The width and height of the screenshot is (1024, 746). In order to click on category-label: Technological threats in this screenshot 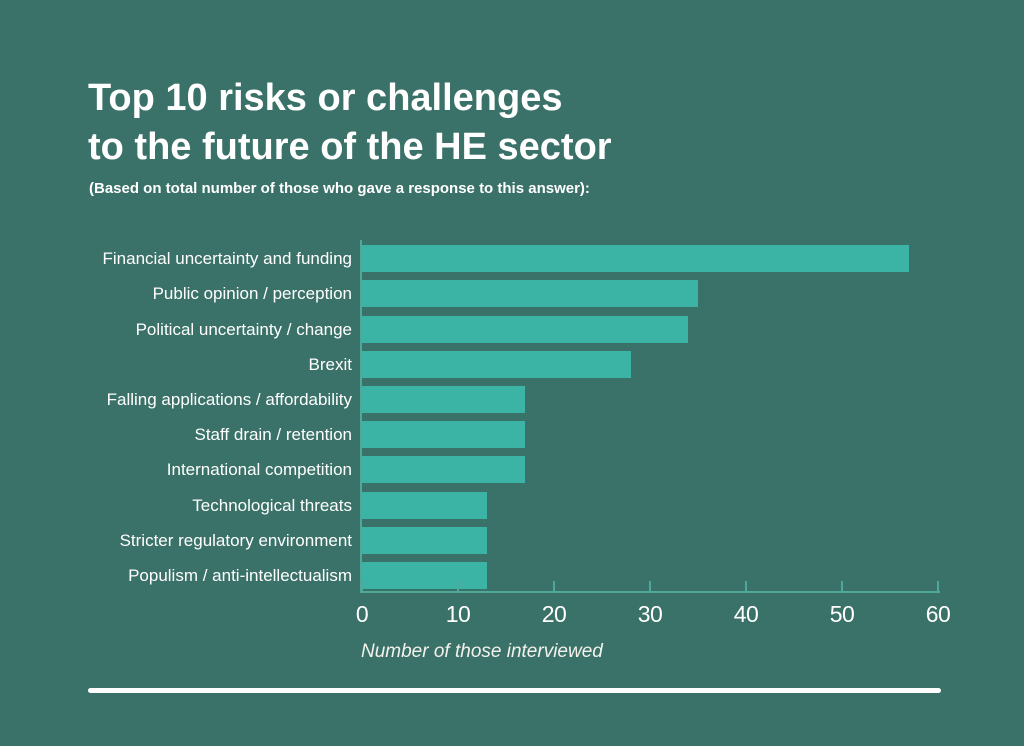, I will do `click(272, 505)`.